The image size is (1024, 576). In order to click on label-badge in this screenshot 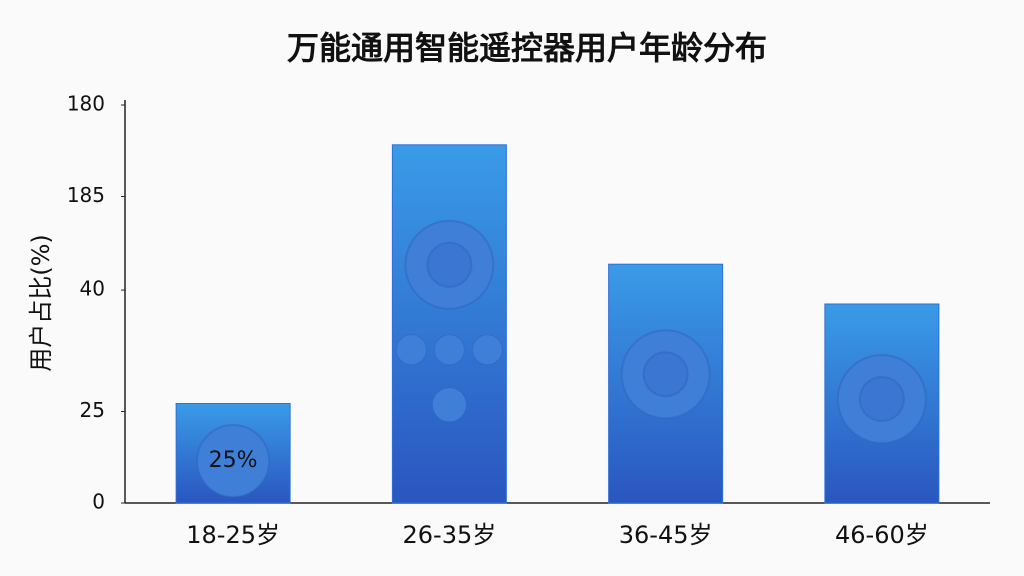, I will do `click(233, 461)`.